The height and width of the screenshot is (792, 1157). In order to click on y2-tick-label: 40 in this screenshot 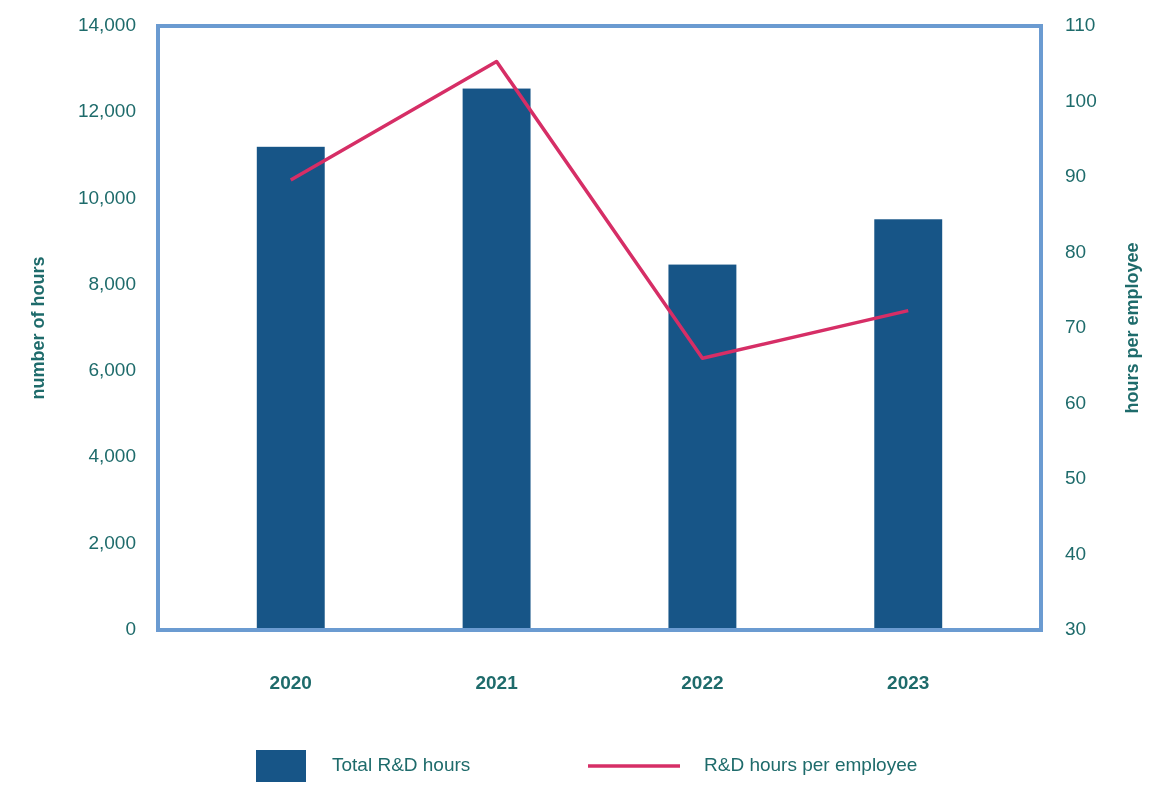, I will do `click(1076, 553)`.